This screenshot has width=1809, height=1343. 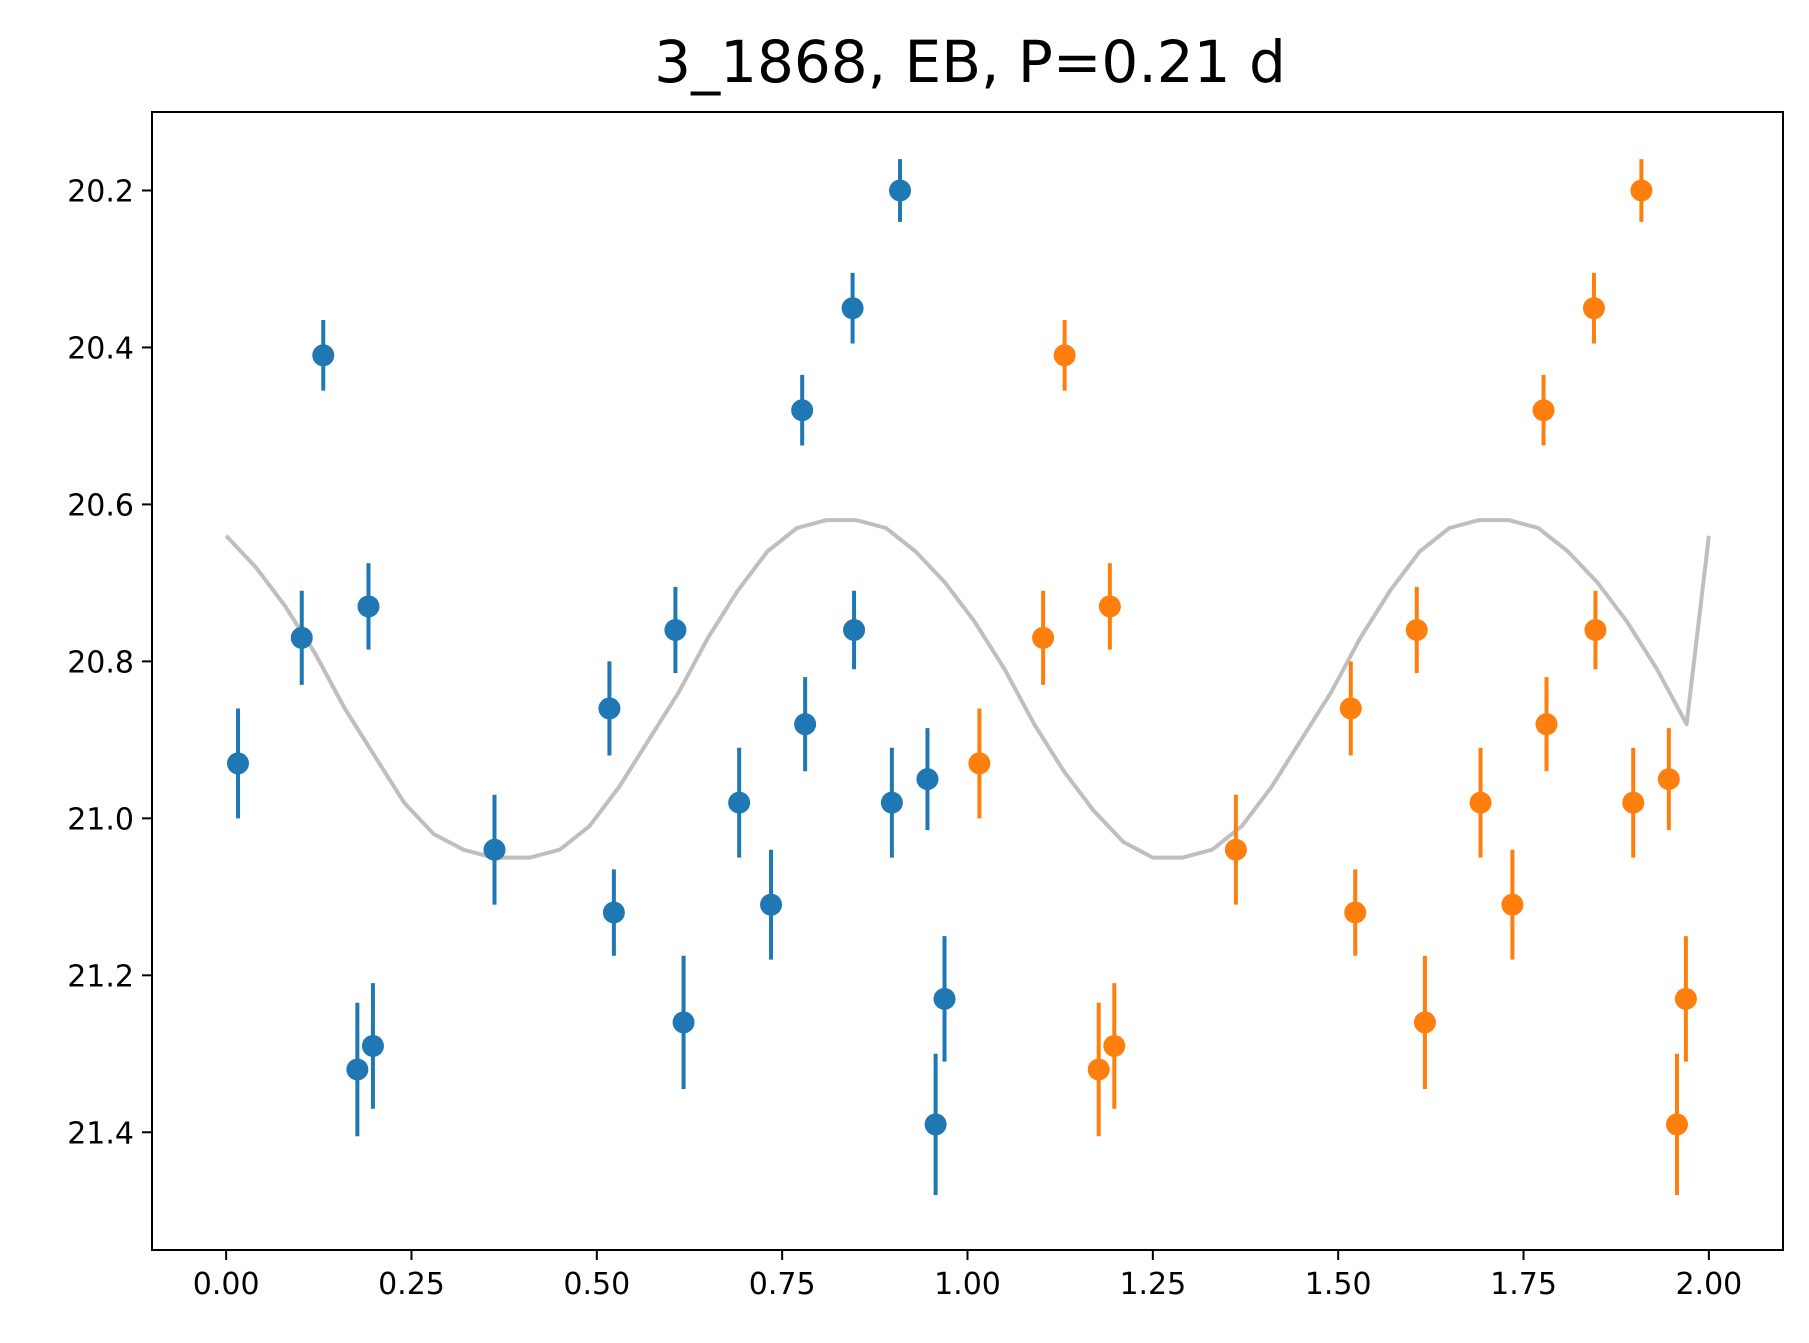 I want to click on x-tick-label: 1.00, so click(x=967, y=1284).